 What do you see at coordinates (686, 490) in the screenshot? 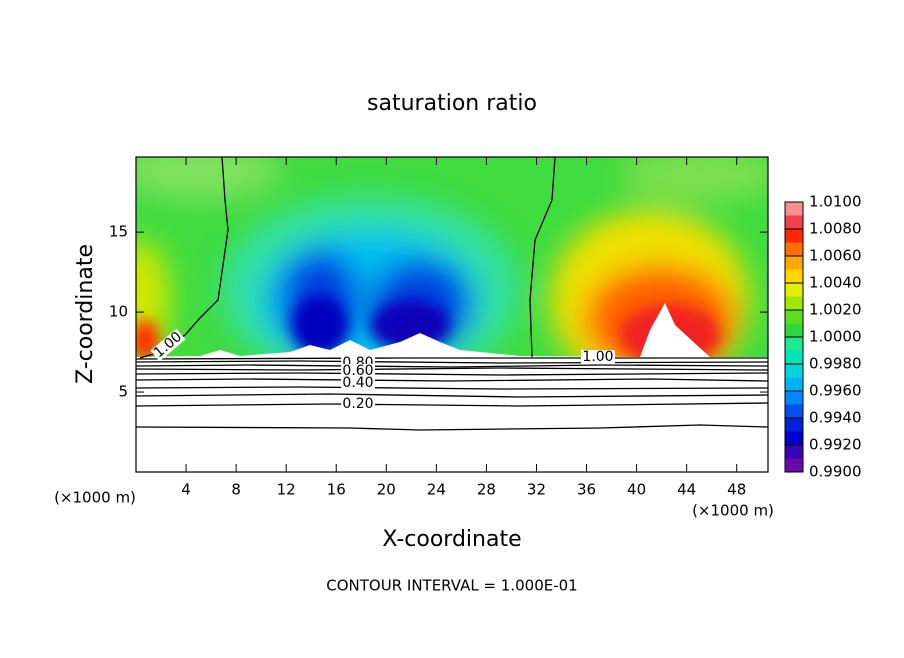
I see `x-tick-label: 44` at bounding box center [686, 490].